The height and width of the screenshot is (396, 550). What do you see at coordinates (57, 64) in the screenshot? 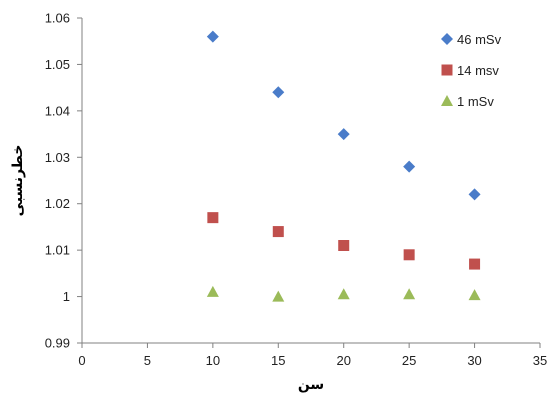
I see `y-tick-label: 1.05` at bounding box center [57, 64].